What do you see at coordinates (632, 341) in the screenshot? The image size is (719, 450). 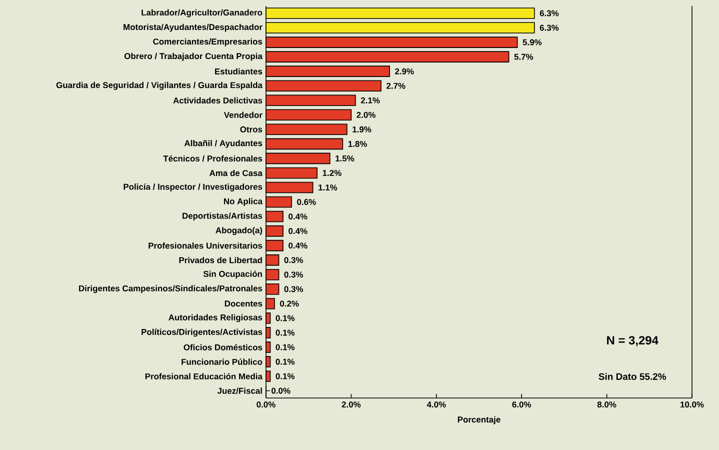 I see `annotation: N = 3,294` at bounding box center [632, 341].